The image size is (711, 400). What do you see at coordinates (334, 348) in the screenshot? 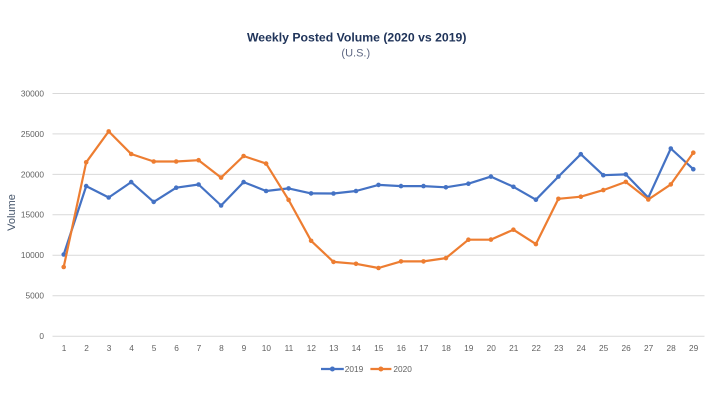
I see `svg-text: 13` at bounding box center [334, 348].